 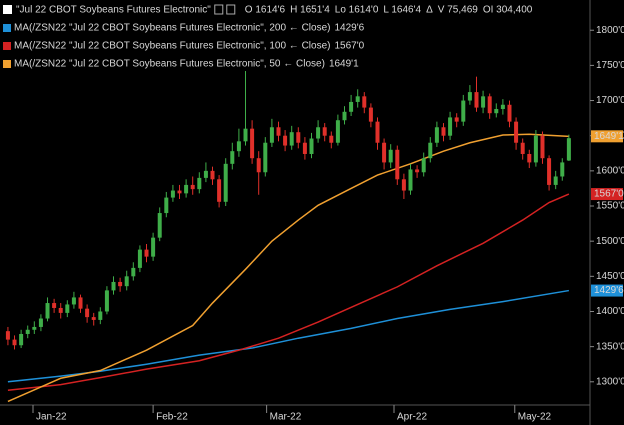 I want to click on y-tick-label: 1450'0, so click(x=610, y=276).